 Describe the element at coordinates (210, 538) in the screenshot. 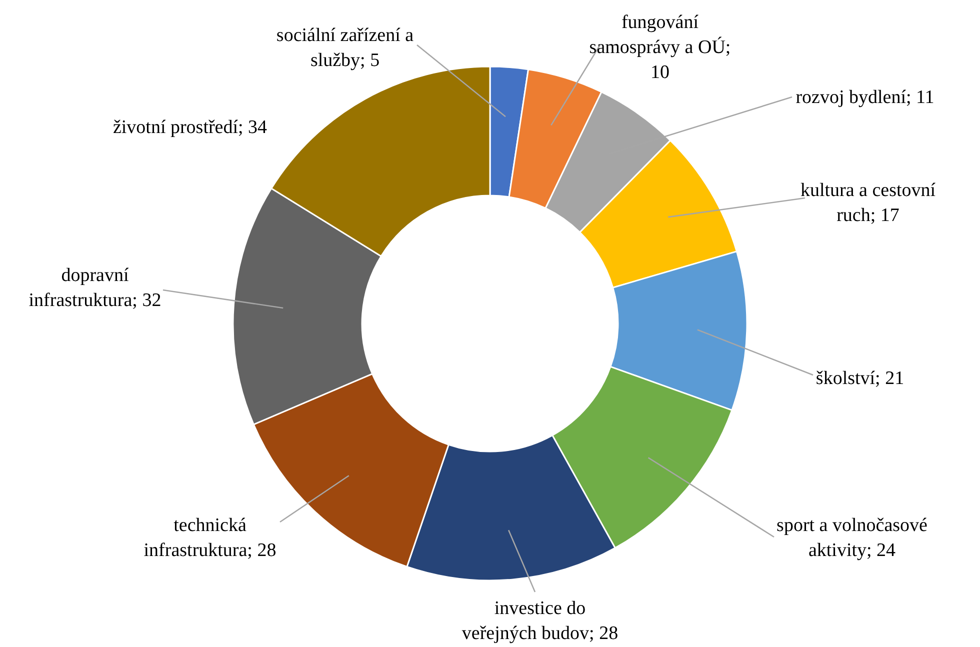

I see `slice-label: technická infrastruktura; 28` at that location.